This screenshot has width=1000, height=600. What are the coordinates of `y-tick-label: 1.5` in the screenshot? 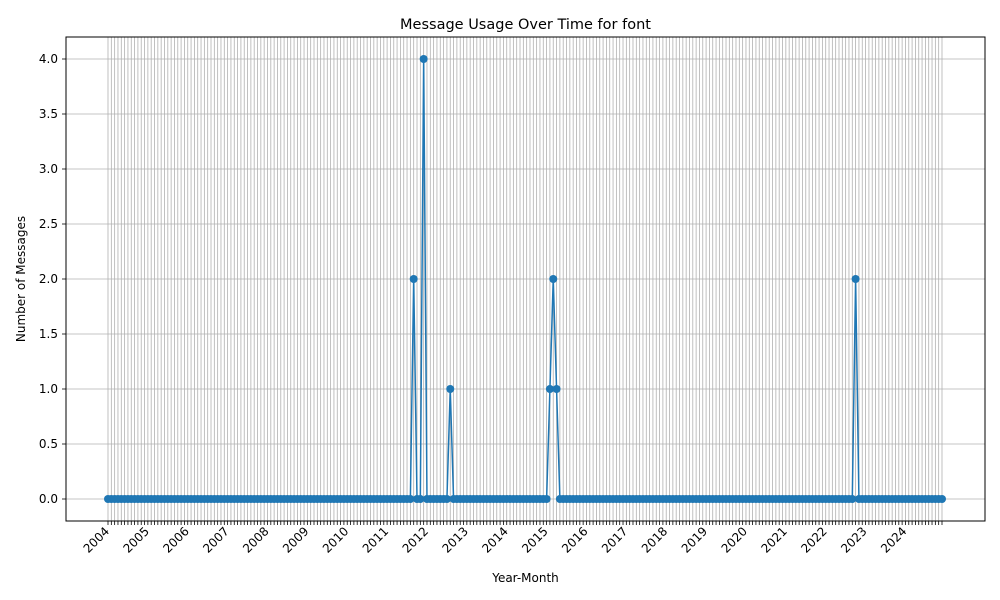 It's located at (48, 334).